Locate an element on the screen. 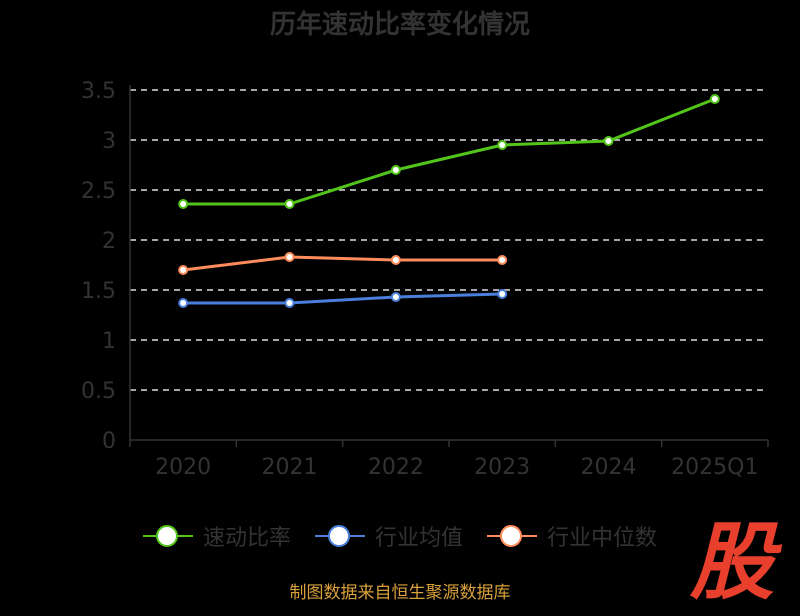 Image resolution: width=800 pixels, height=616 pixels. chart-title: 历年速动比率变化情况 is located at coordinates (399, 25).